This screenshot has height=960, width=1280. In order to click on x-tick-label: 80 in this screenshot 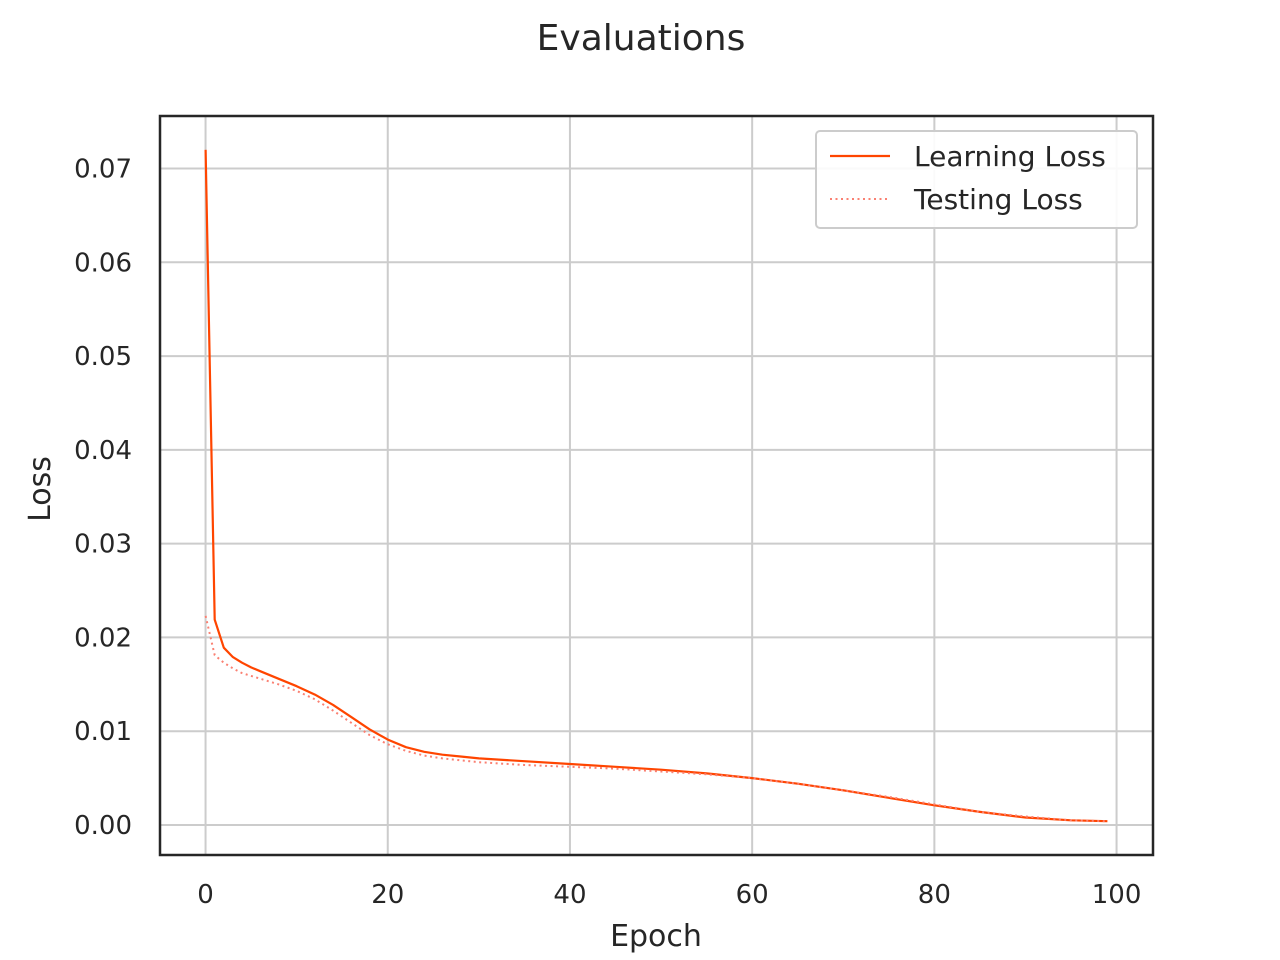, I will do `click(934, 895)`.